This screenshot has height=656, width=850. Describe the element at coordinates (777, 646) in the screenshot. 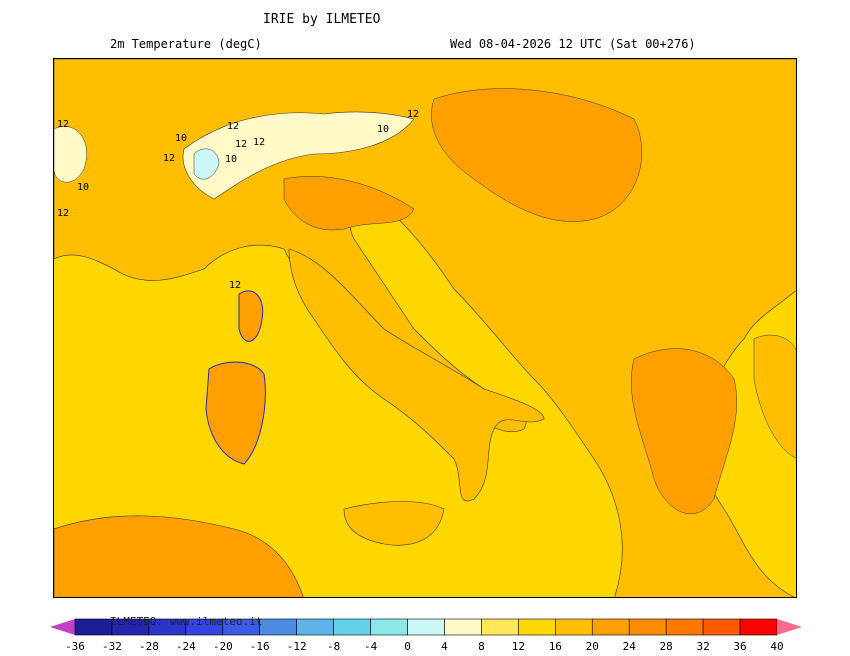

I see `colorbar-tick-label: 40` at that location.